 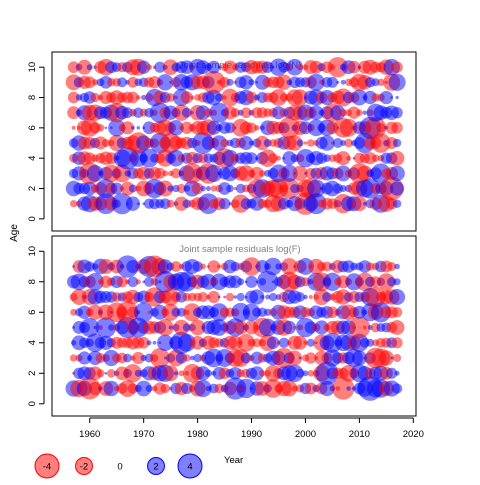 What do you see at coordinates (251, 428) in the screenshot?
I see `x-axis: 1960 1970 1980 1990 2000 2010 2020` at bounding box center [251, 428].